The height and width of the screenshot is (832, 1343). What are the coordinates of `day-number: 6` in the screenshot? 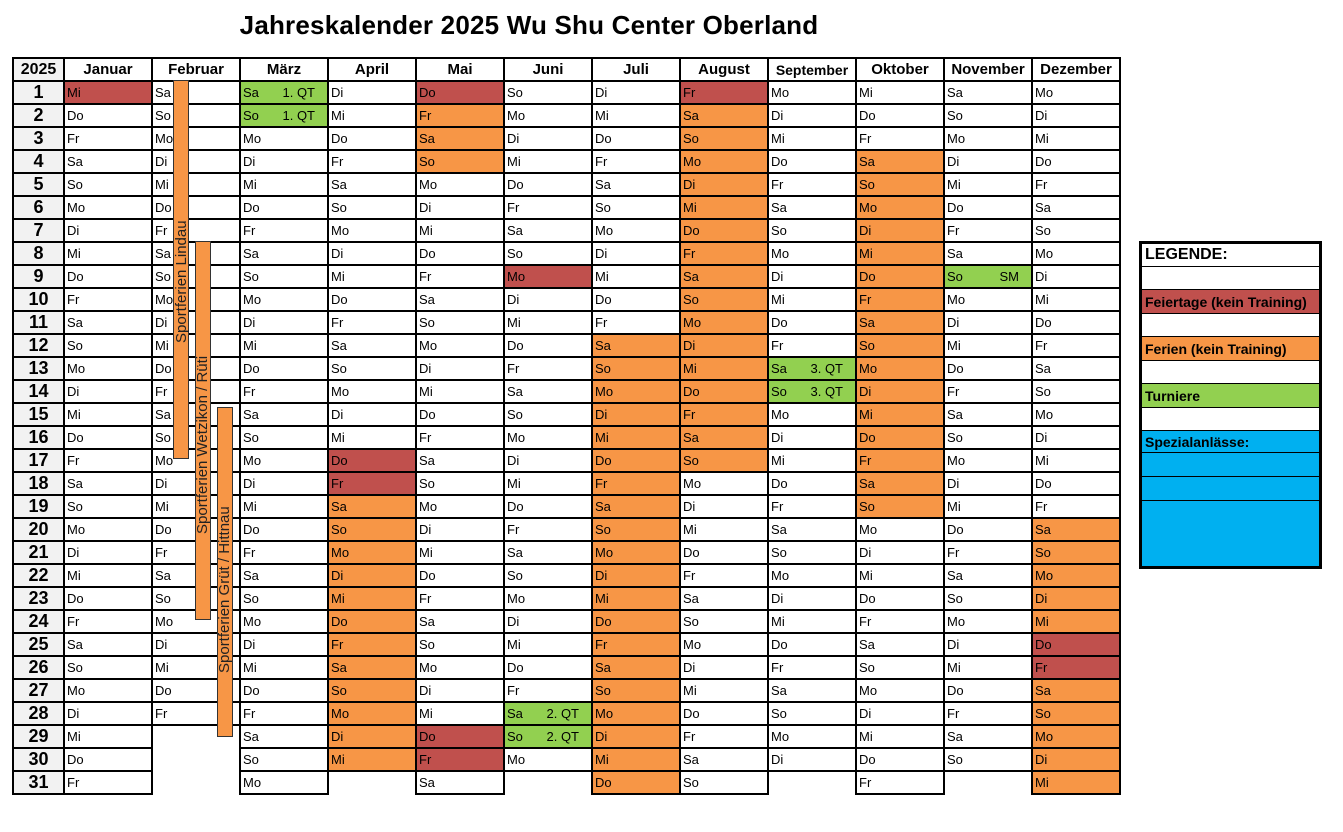 It's located at (38, 207).